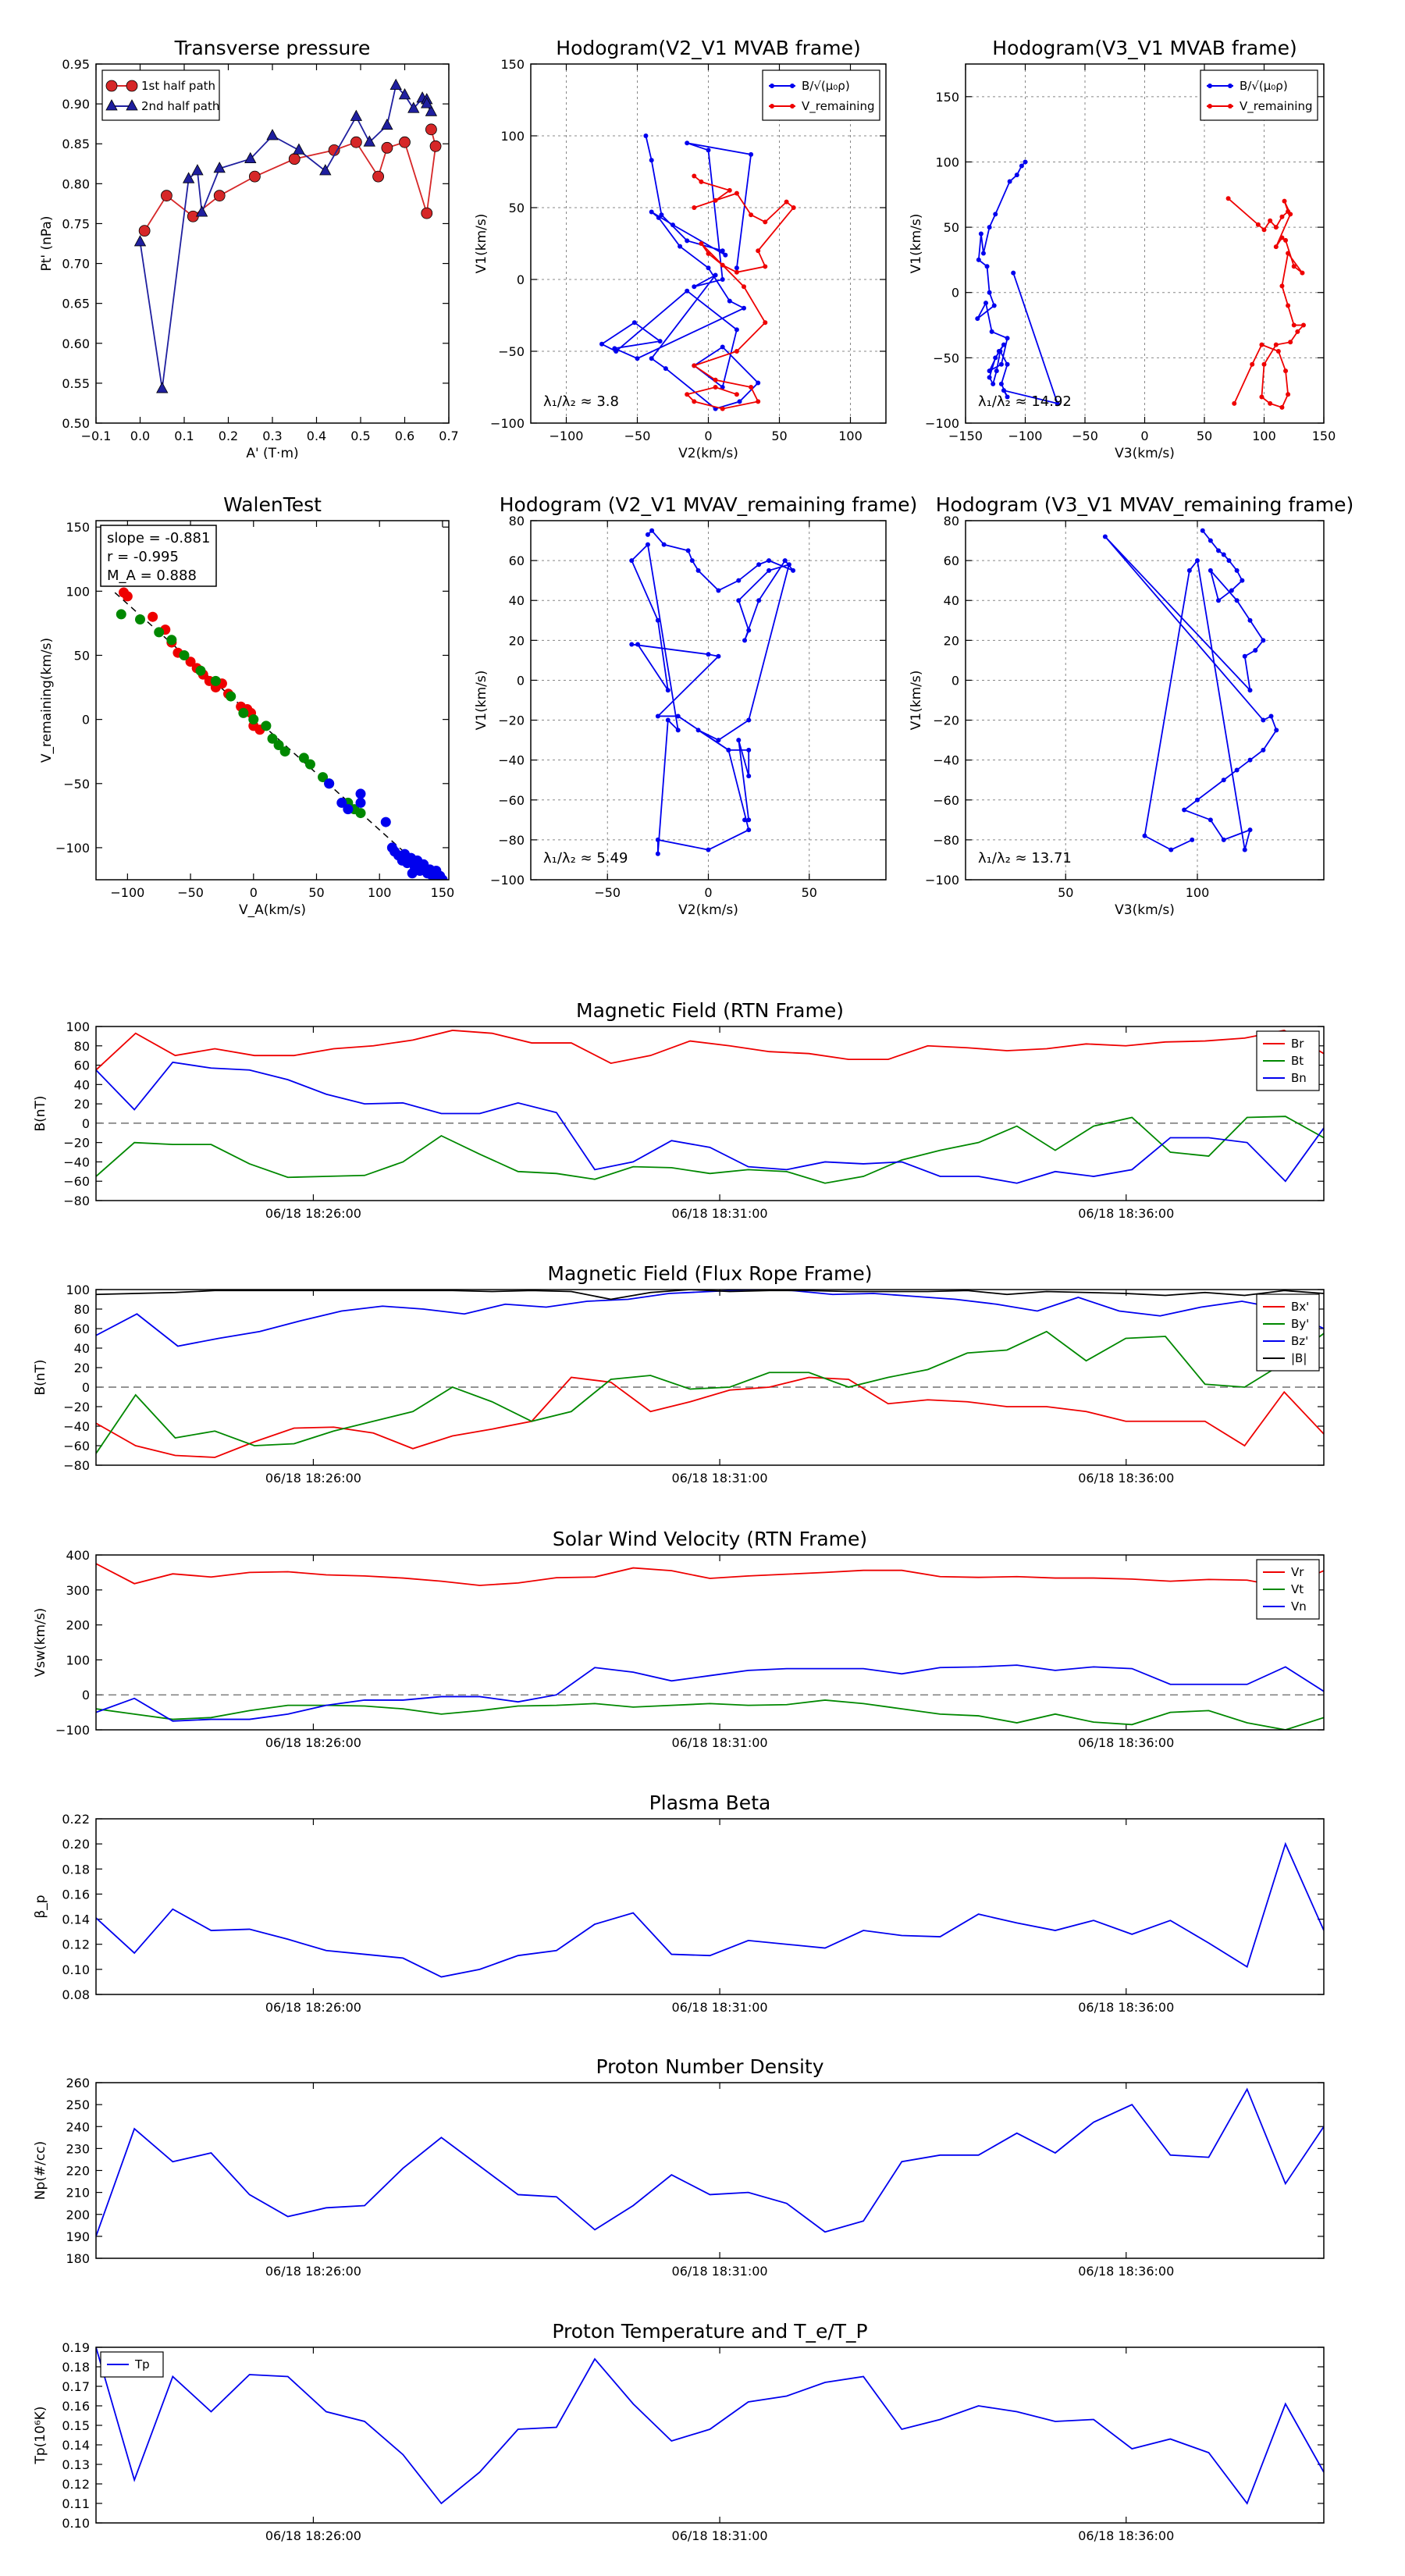 Image resolution: width=1405 pixels, height=2576 pixels. I want to click on legend-label: Bz', so click(1299, 1341).